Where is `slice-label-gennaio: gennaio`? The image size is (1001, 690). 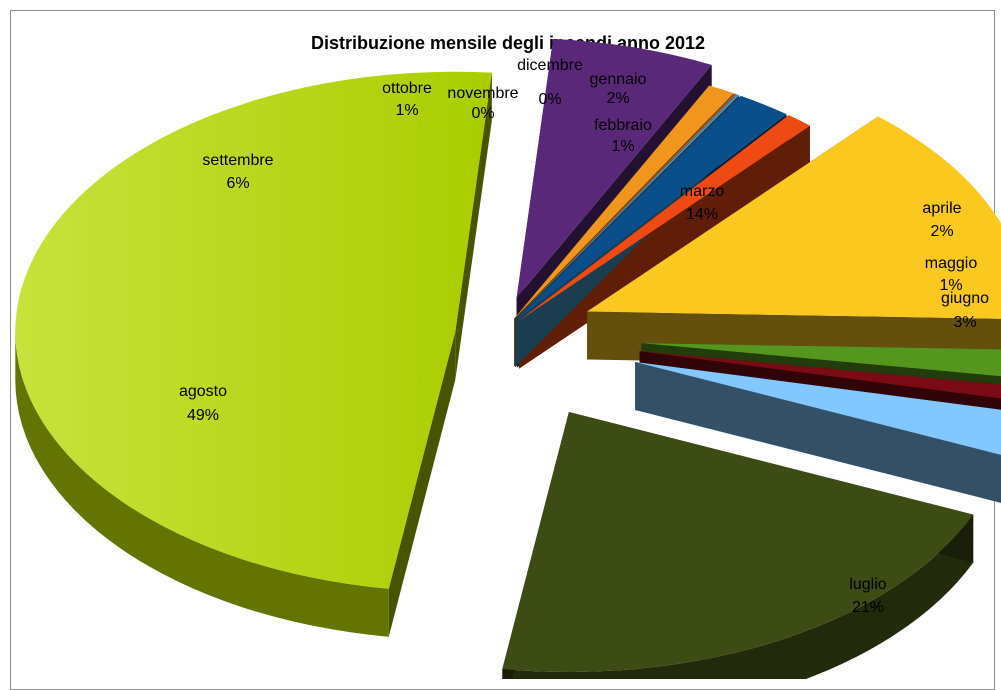
slice-label-gennaio: gennaio is located at coordinates (618, 79).